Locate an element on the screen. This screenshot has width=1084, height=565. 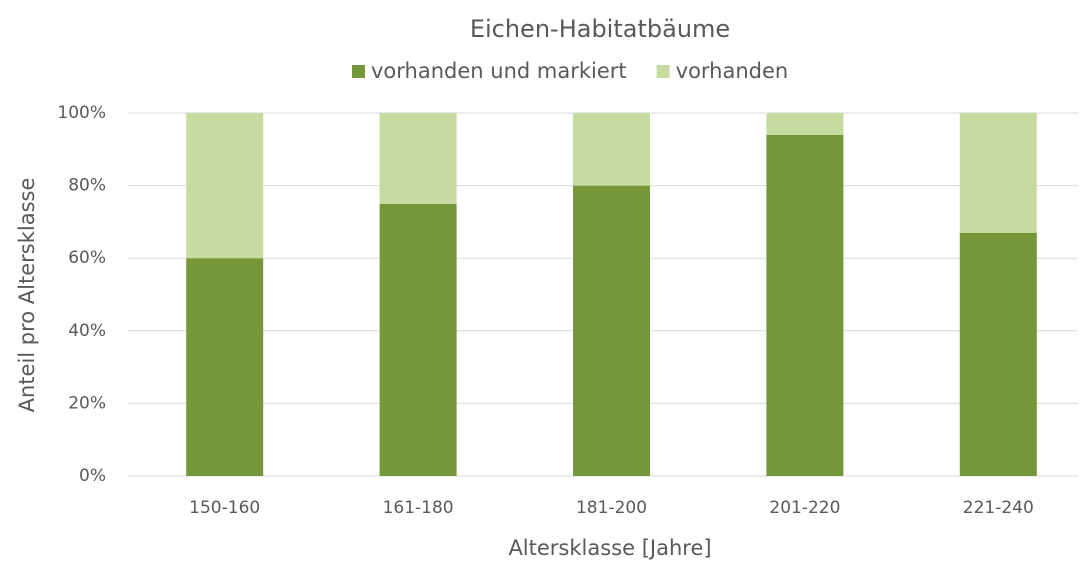
y-axis-label: Anteil pro Altersklasse is located at coordinates (27, 295).